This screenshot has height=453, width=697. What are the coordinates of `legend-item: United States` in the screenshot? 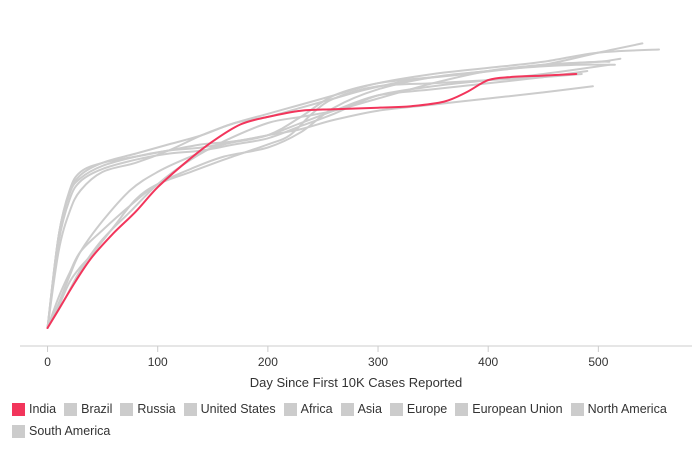 It's located at (229, 409).